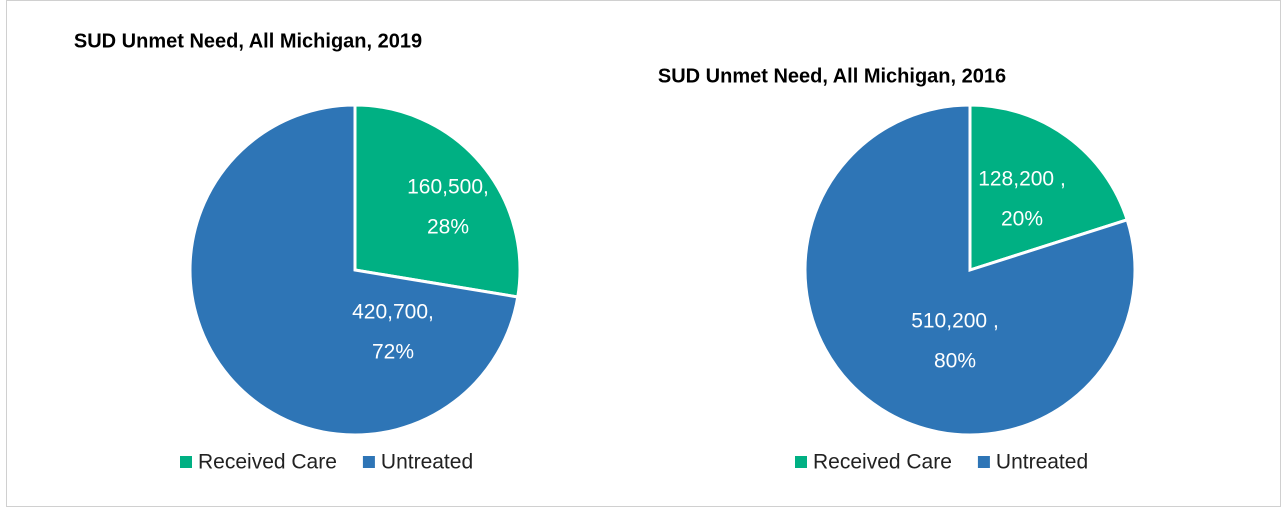 Image resolution: width=1282 pixels, height=508 pixels. What do you see at coordinates (393, 312) in the screenshot?
I see `data-label: 420,700,` at bounding box center [393, 312].